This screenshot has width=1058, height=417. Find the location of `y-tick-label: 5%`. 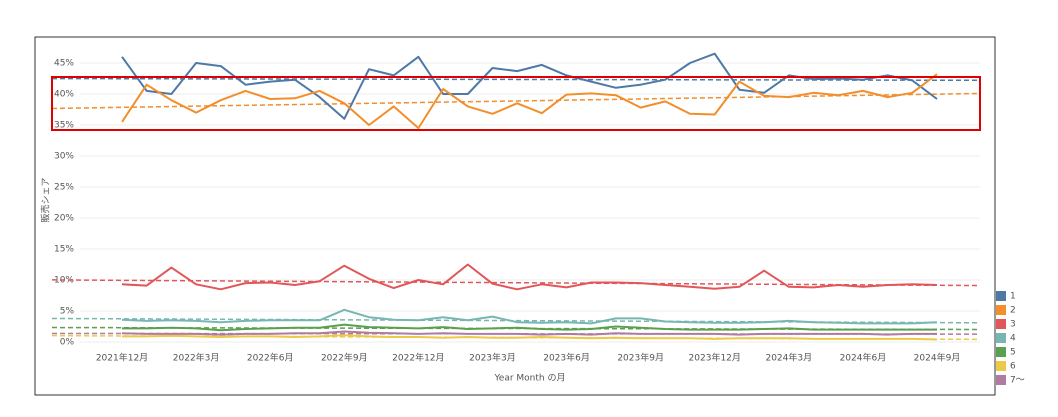

y-tick-label: 5% is located at coordinates (67, 312).